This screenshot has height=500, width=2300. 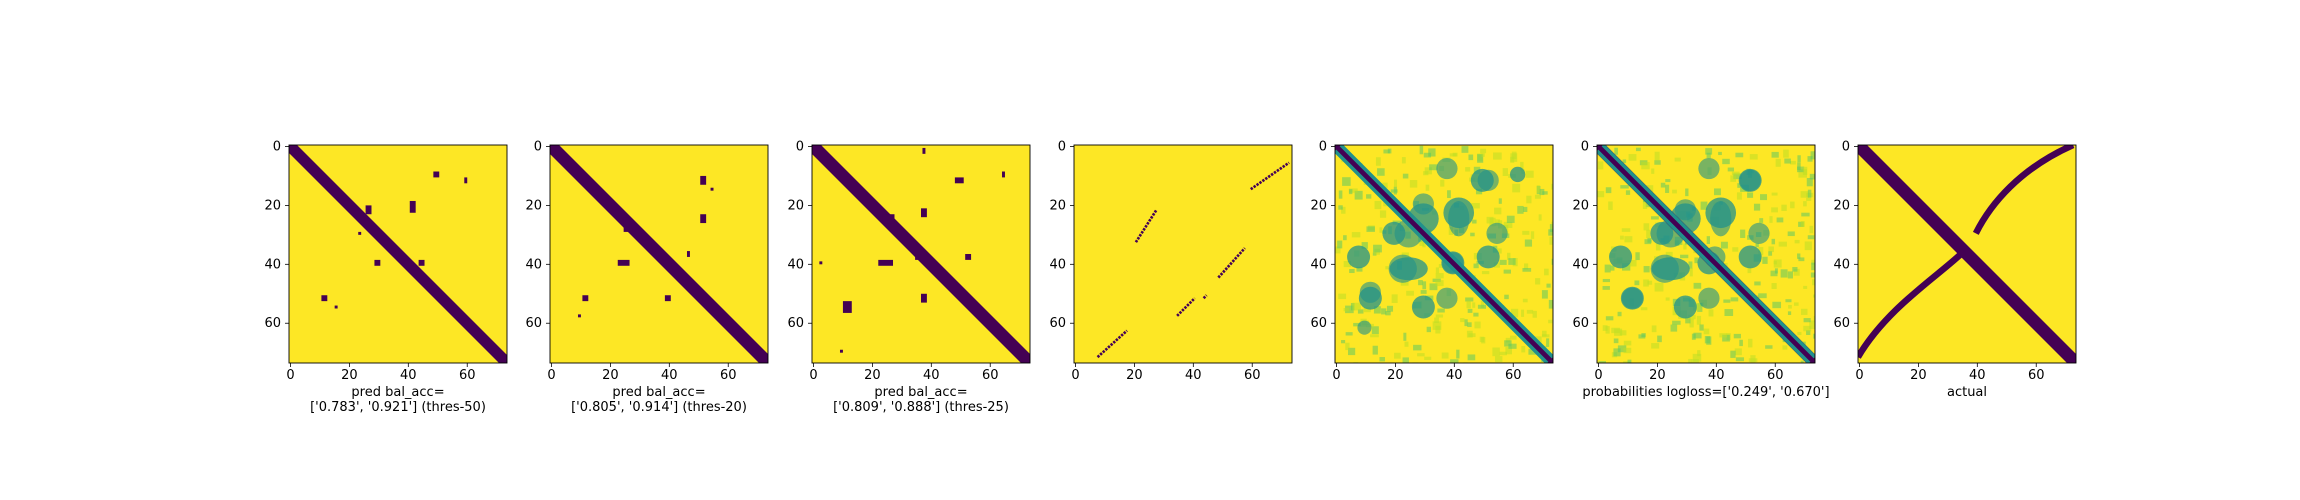 I want to click on x-axis-label: ['0.783', '0.921'] (thres-50), so click(x=398, y=407).